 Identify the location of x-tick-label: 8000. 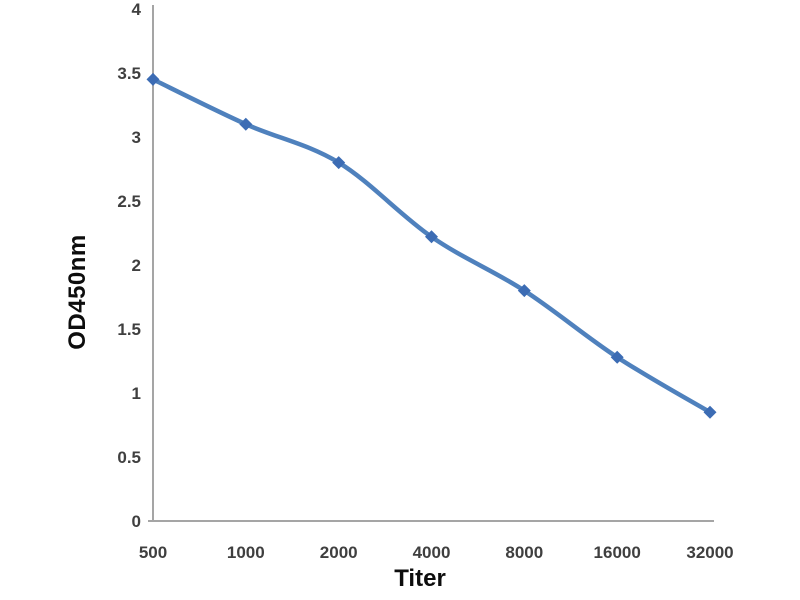
(524, 552).